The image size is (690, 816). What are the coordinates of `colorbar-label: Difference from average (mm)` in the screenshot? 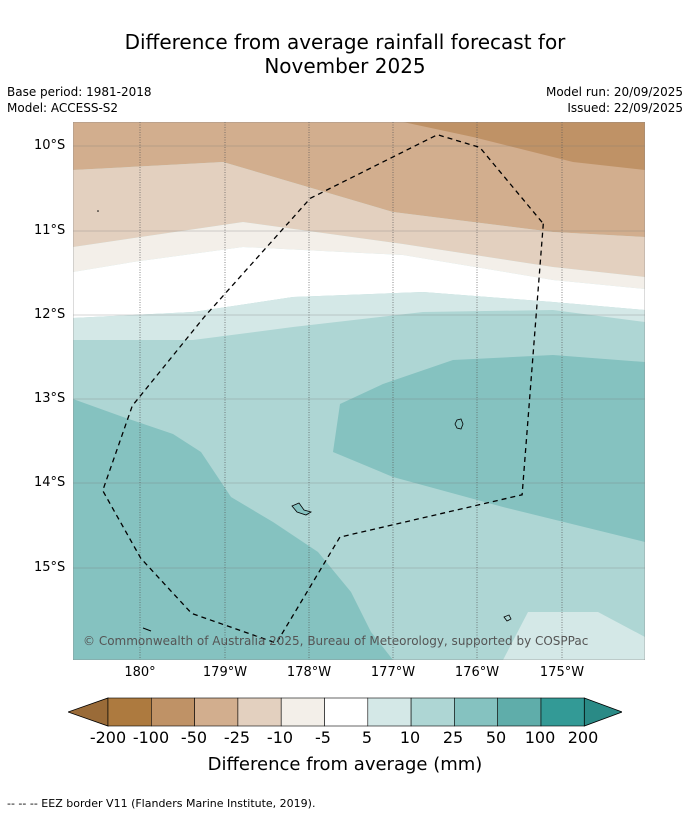 It's located at (345, 764).